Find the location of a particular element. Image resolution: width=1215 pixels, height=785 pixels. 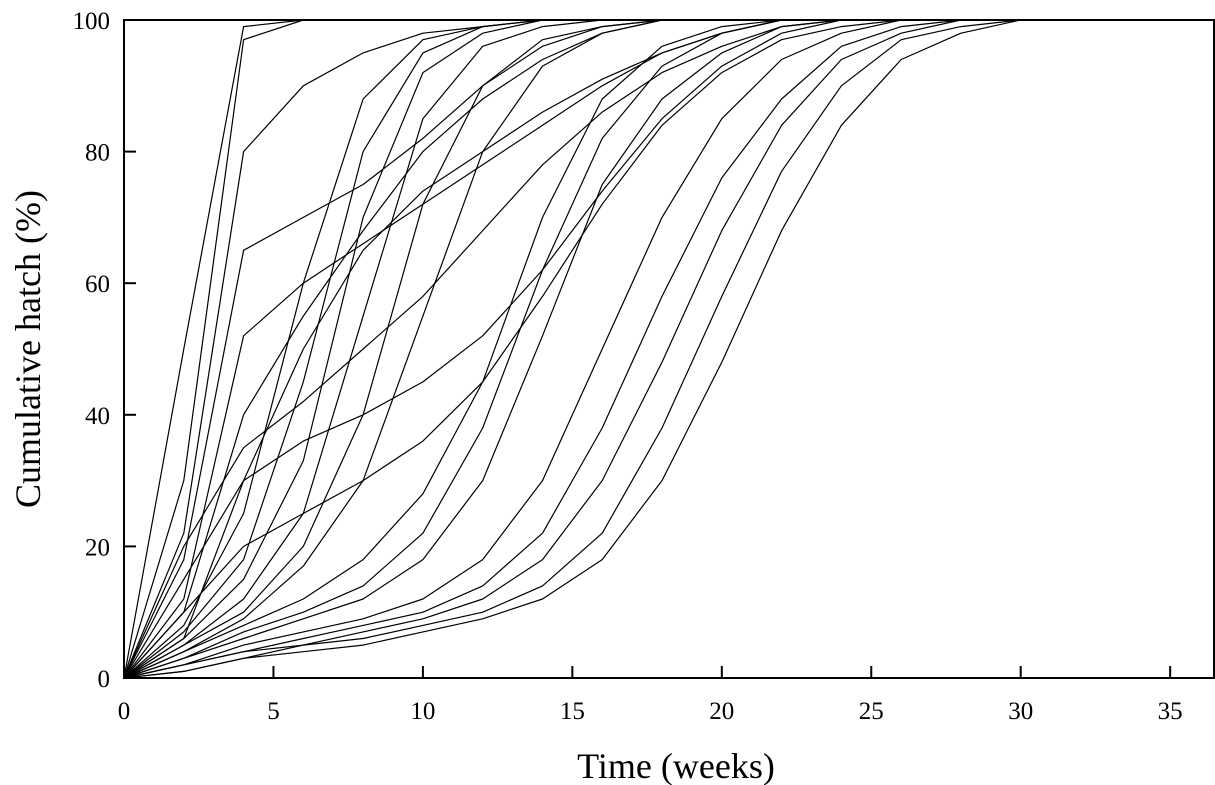

x-tick-label: 25 is located at coordinates (871, 711).